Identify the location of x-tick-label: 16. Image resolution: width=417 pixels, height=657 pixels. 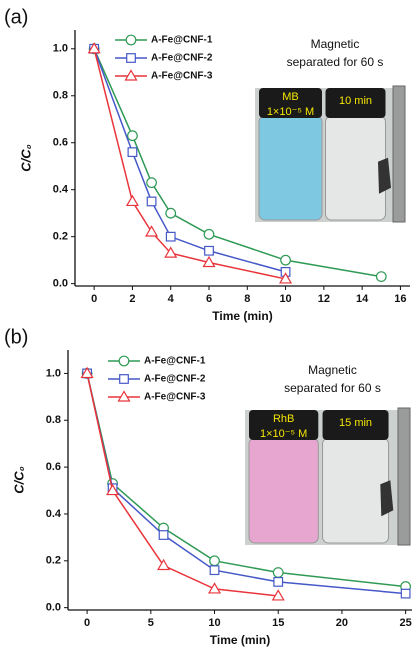
(400, 299).